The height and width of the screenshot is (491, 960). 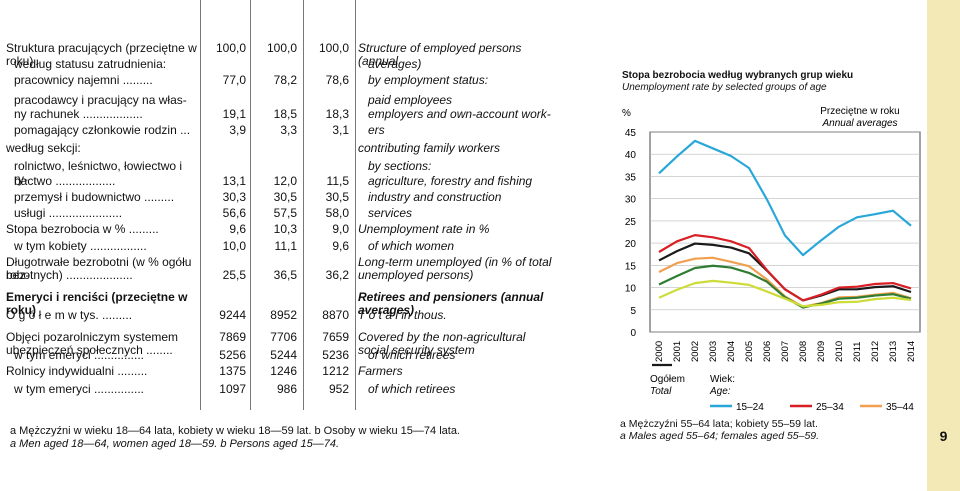 I want to click on row-label-en: contributing family workers, so click(x=429, y=148).